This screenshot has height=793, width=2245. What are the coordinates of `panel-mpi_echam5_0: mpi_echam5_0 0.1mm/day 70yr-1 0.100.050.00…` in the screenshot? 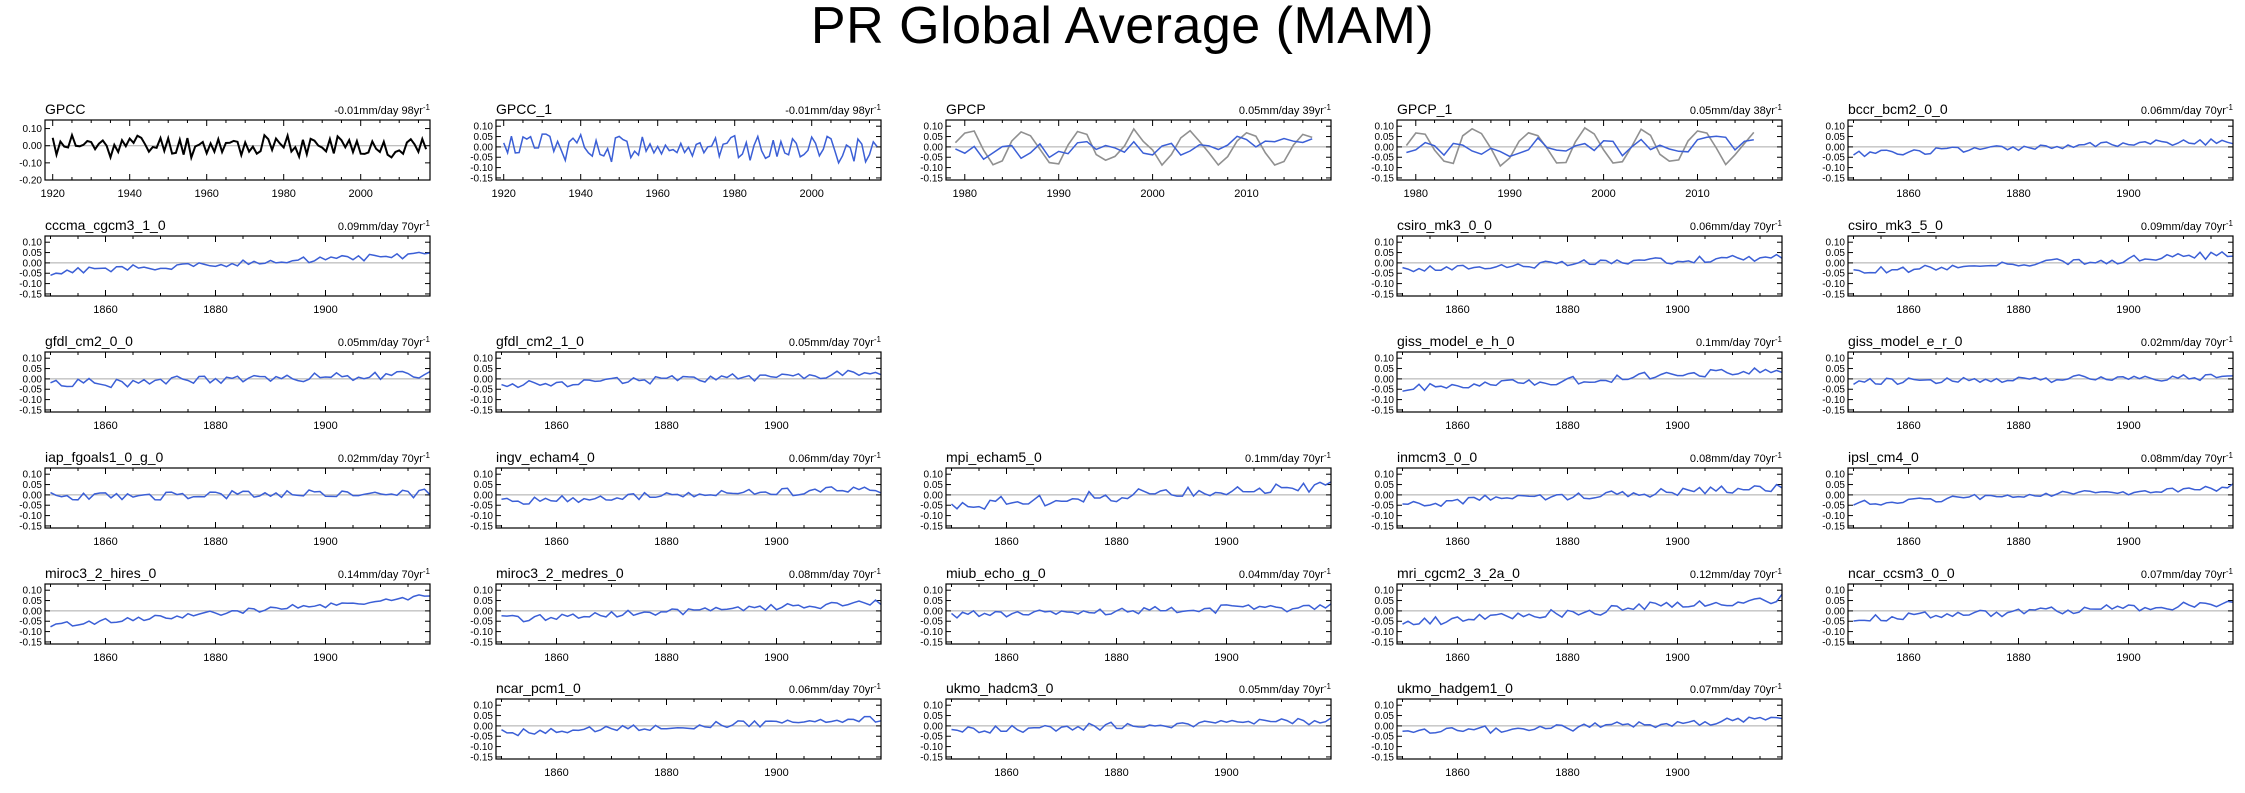 It's located at (1126, 498).